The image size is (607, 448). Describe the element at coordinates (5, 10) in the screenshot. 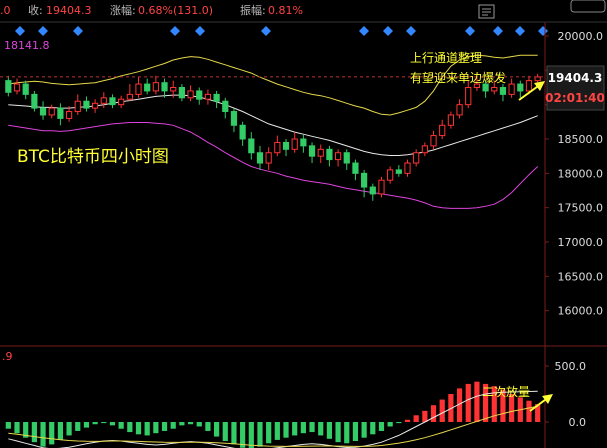

I see `header-open-fragment: .0` at that location.